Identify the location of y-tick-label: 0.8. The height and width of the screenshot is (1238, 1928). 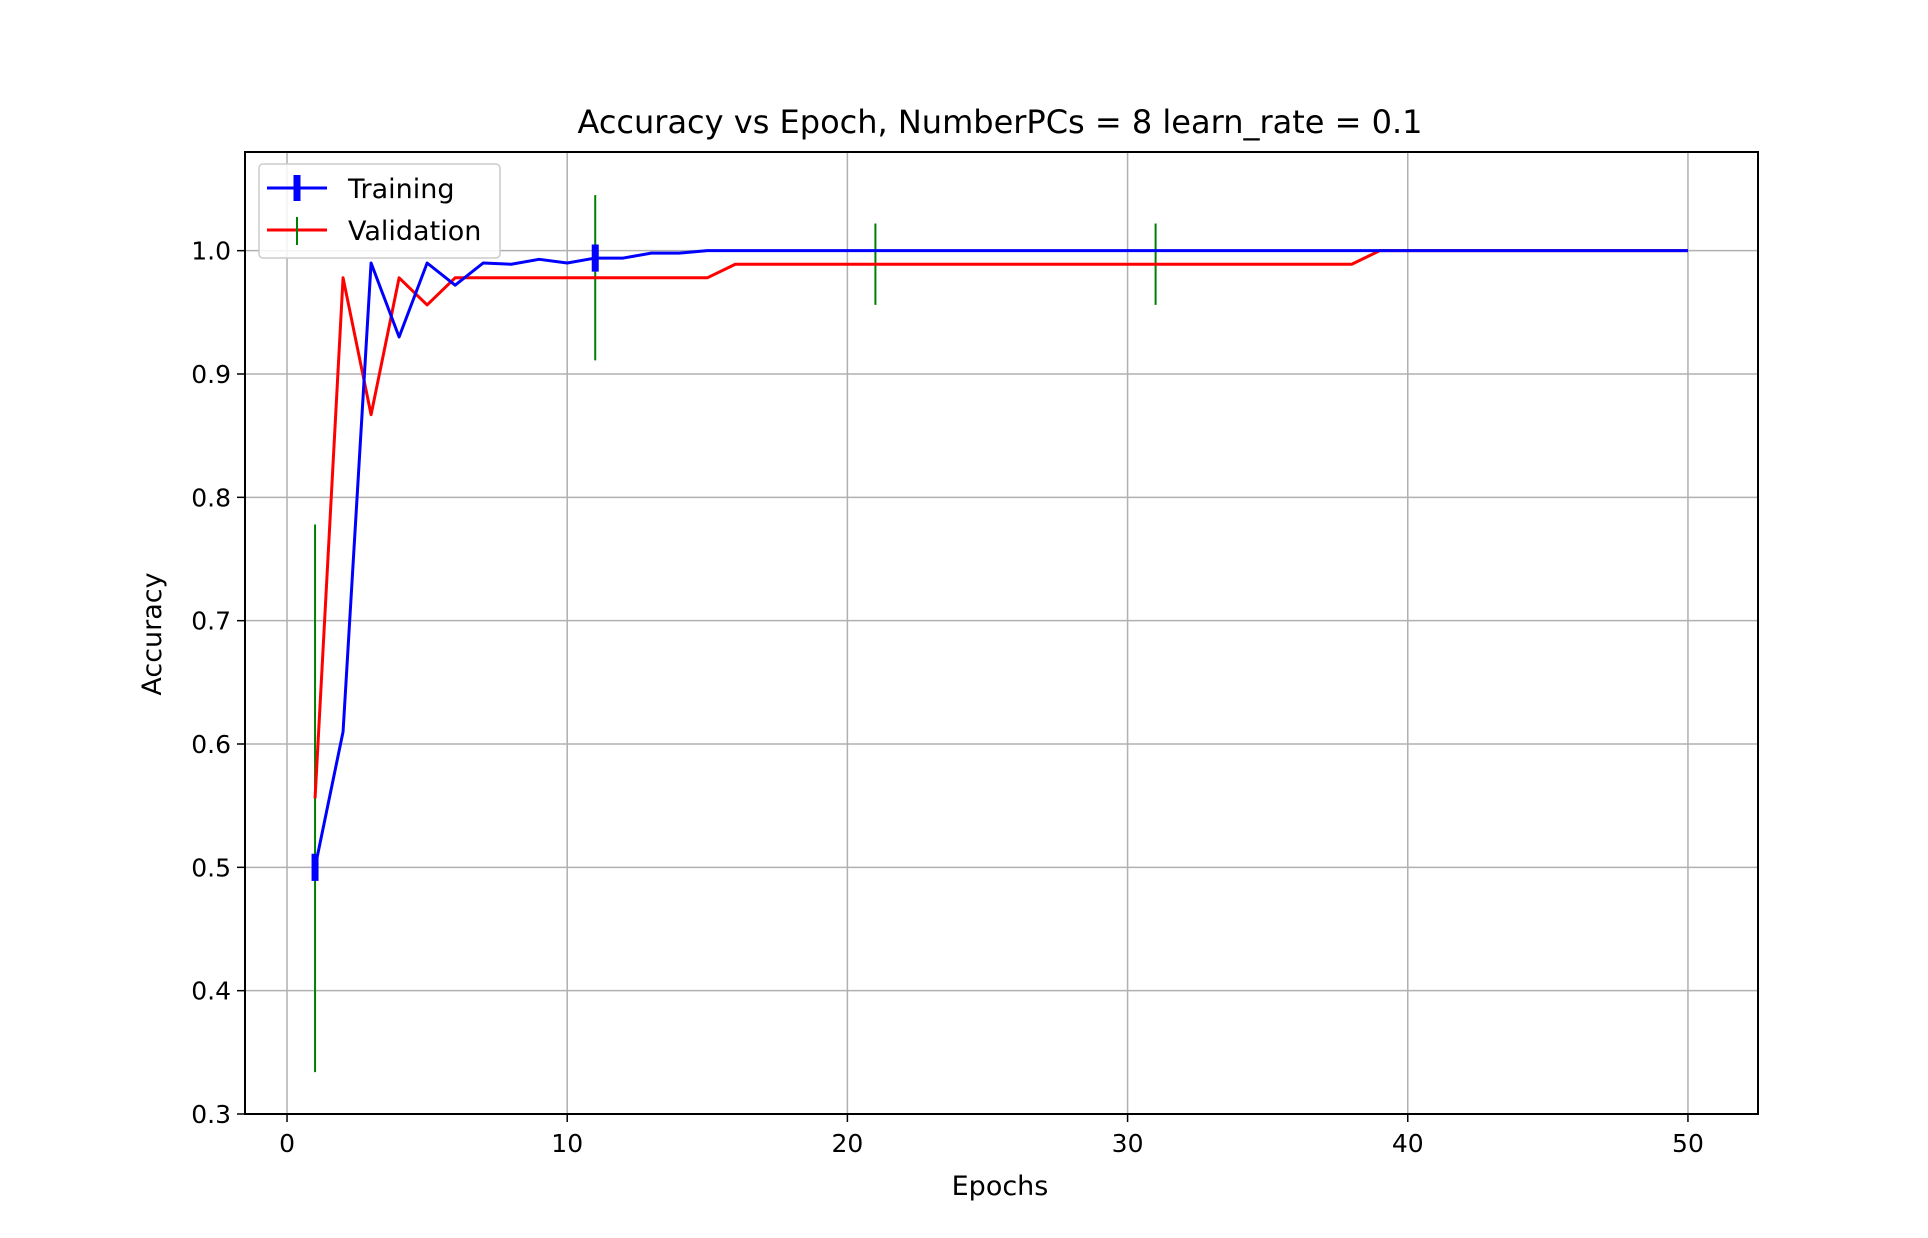
(211, 497).